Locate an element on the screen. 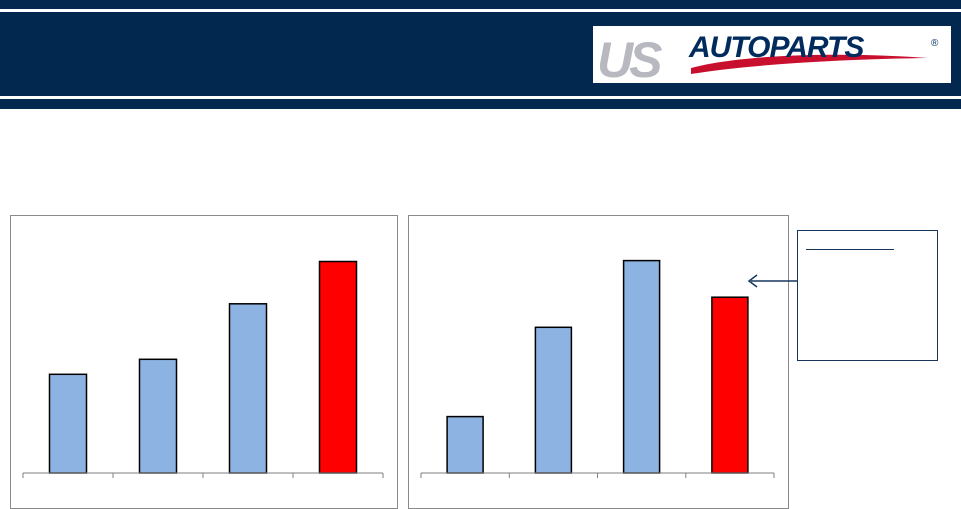 The height and width of the screenshot is (509, 961). logo-graphic: US AUTOPARTS ® is located at coordinates (768, 57).